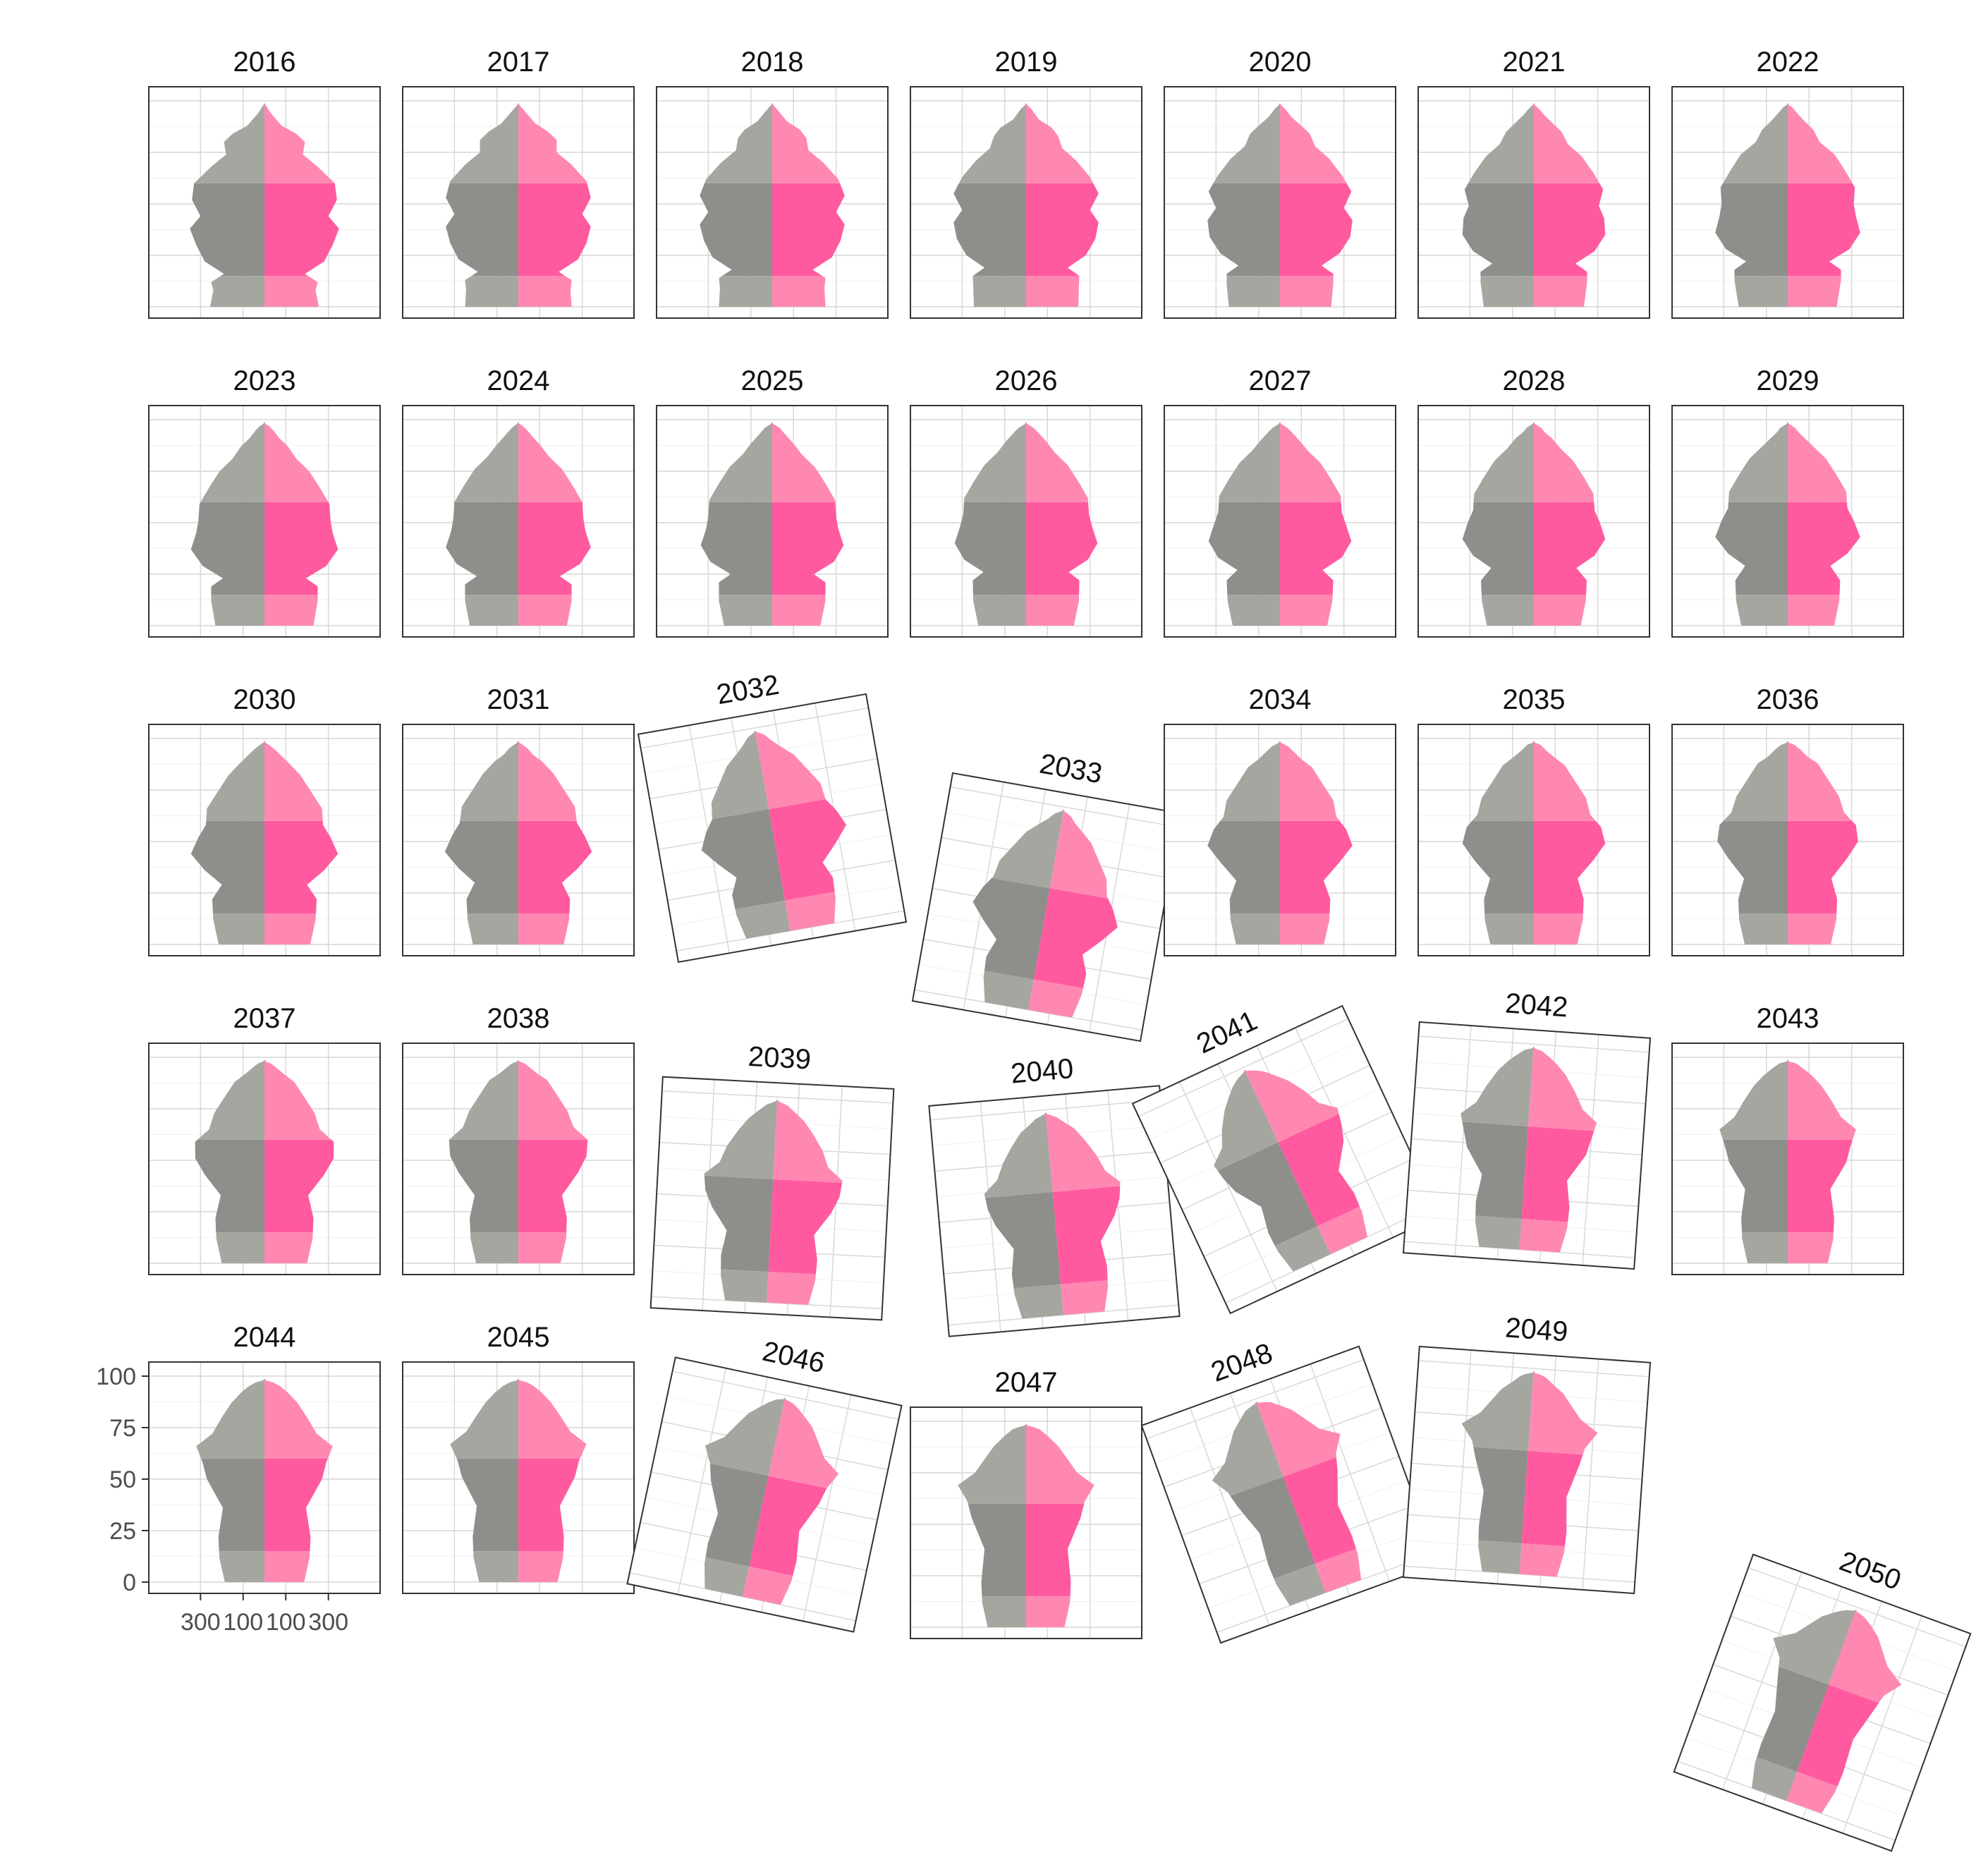 This screenshot has width=1988, height=1860. I want to click on panel-title: 2033, so click(1070, 769).